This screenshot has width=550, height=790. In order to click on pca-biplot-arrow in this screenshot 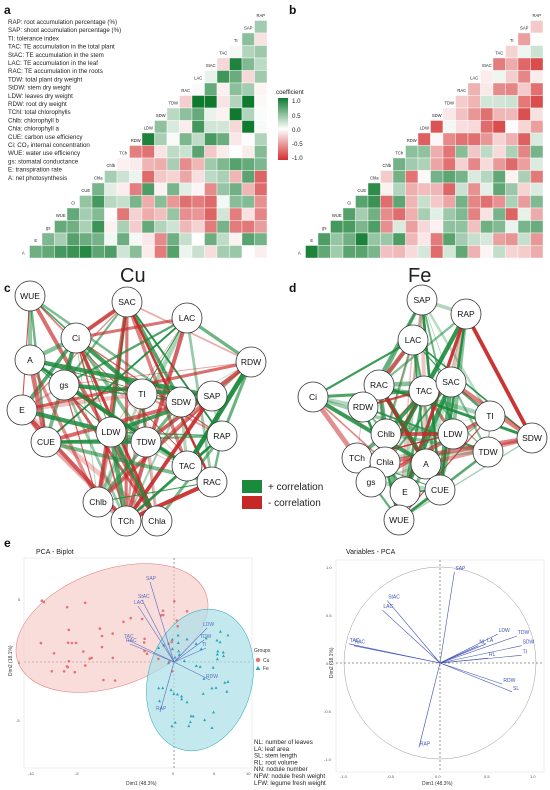, I will do `click(156, 634)`.